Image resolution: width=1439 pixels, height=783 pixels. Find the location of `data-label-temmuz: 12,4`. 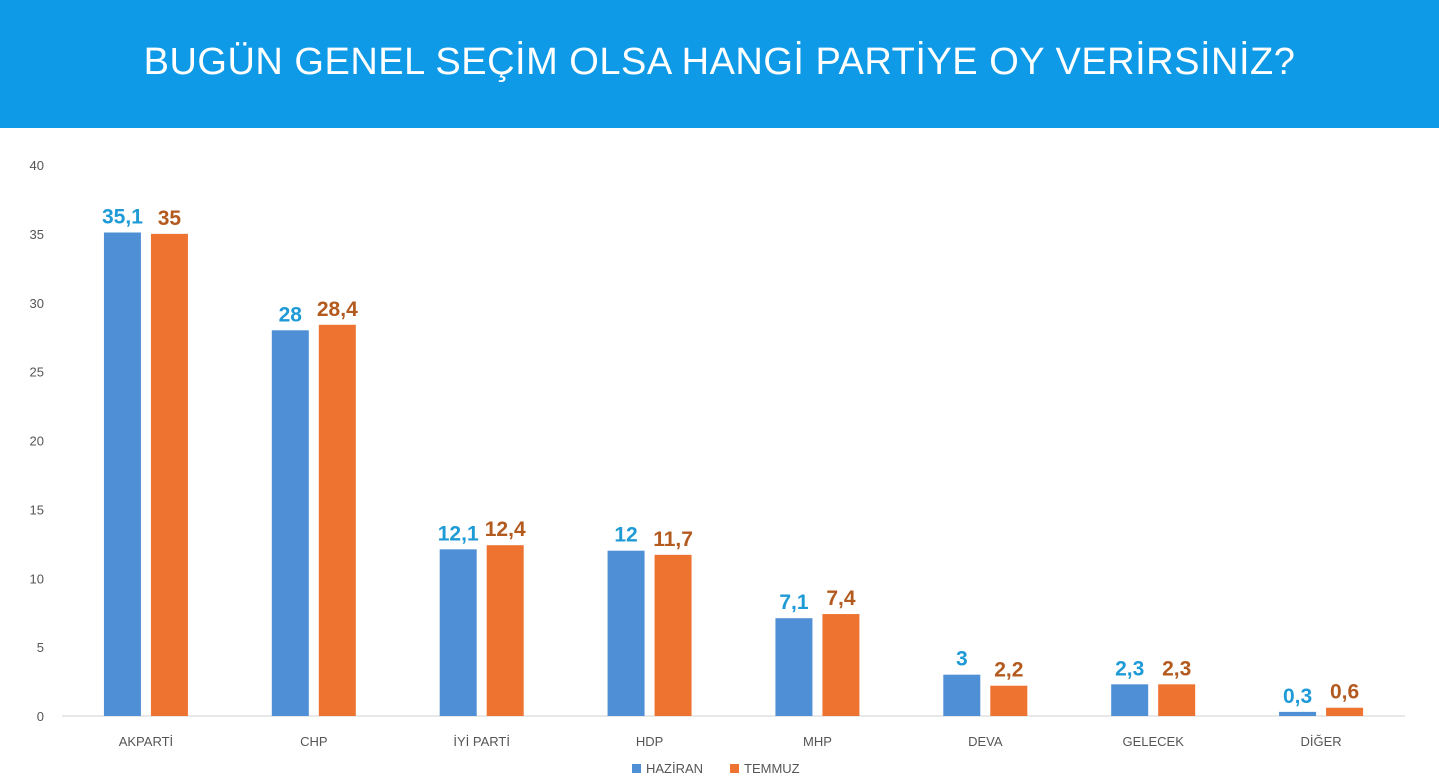

data-label-temmuz: 12,4 is located at coordinates (505, 529).